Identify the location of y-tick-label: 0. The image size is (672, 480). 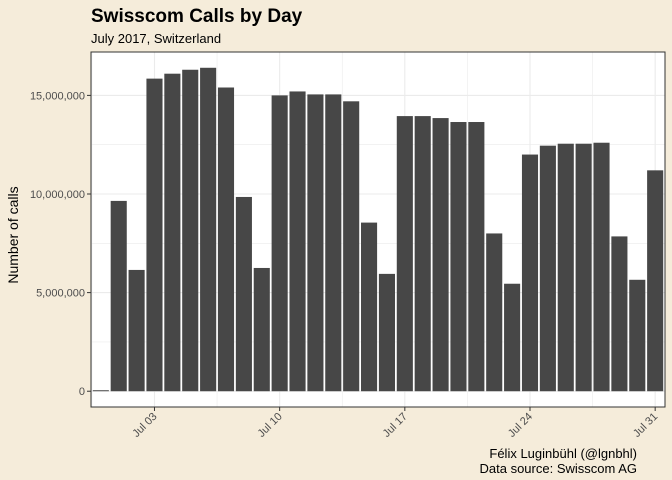
(82, 392).